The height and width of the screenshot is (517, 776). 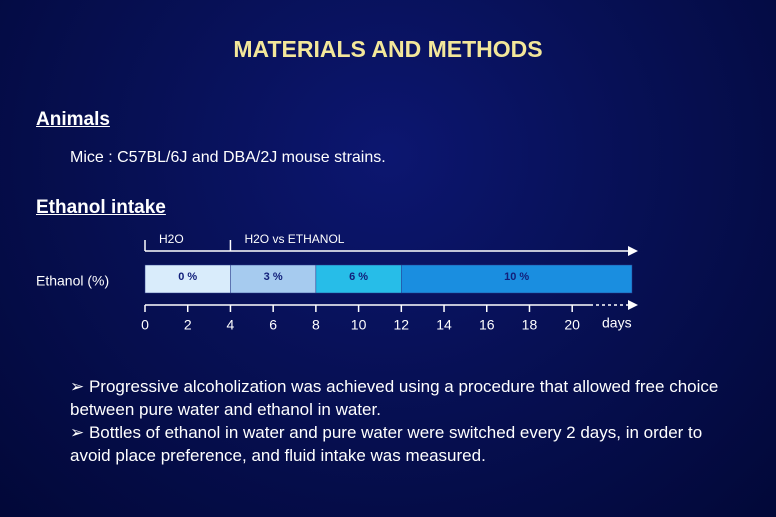 I want to click on tick-label: 4, so click(x=231, y=325).